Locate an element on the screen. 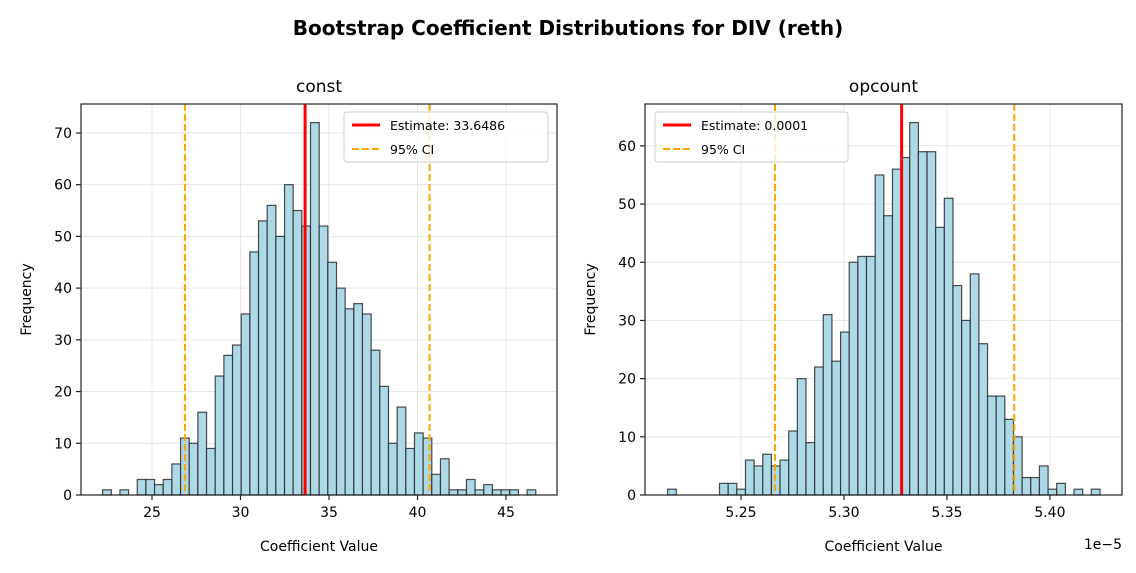 Image resolution: width=1136 pixels, height=573 pixels. subplot-title: const is located at coordinates (319, 87).